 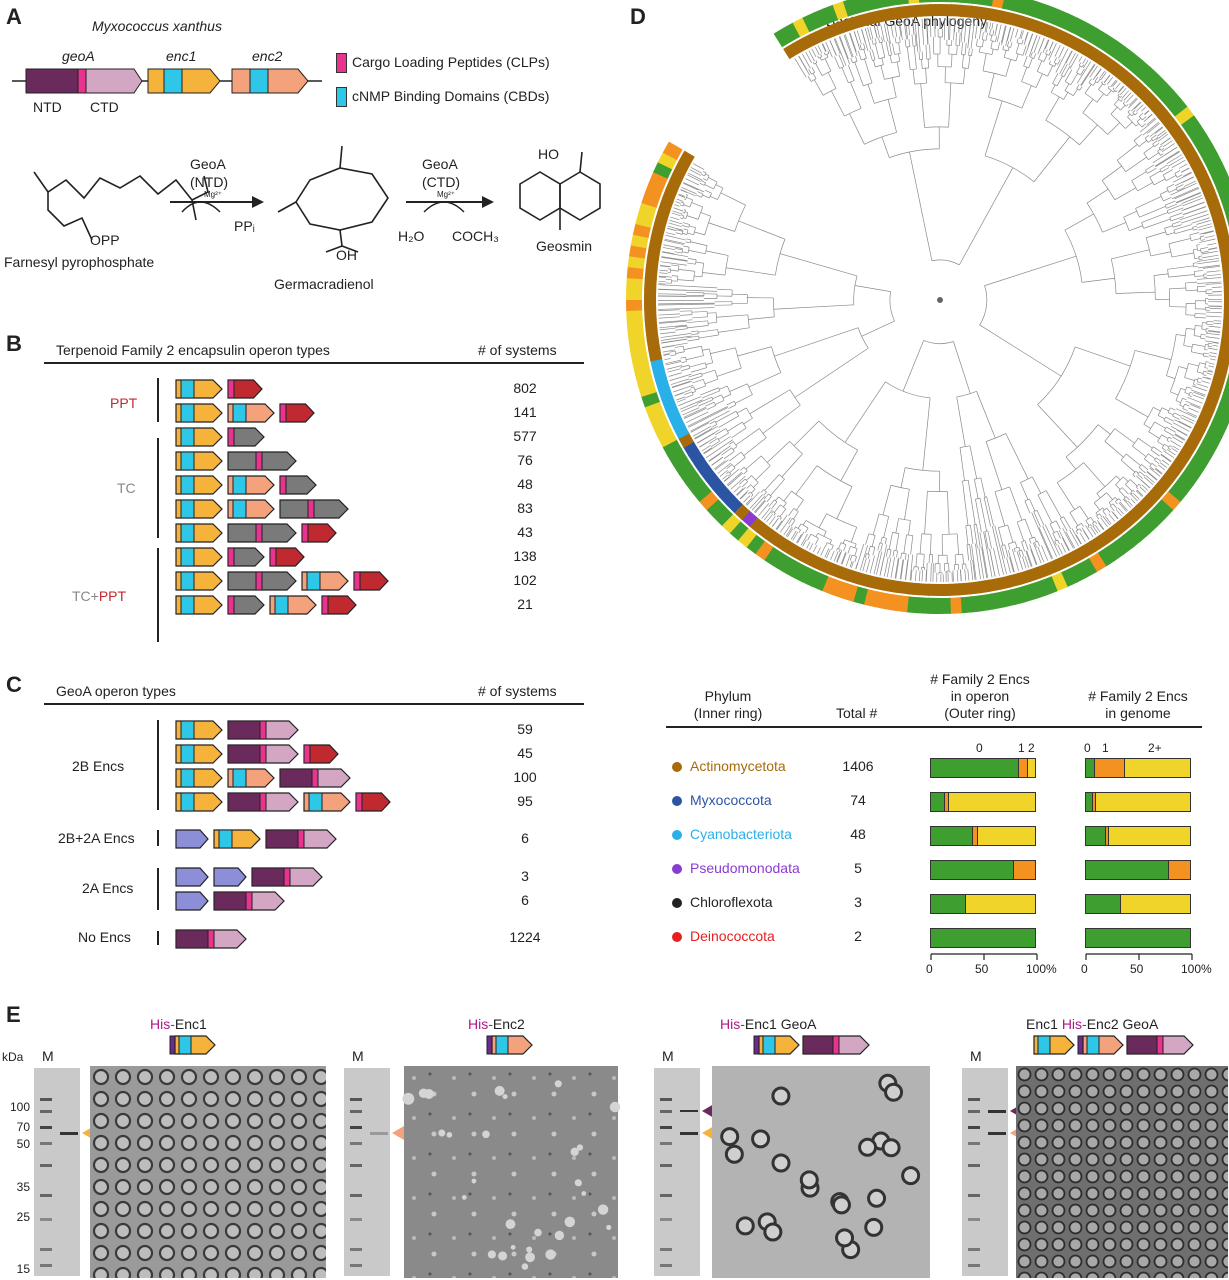 I want to click on enc1-gene, so click(x=1054, y=1045).